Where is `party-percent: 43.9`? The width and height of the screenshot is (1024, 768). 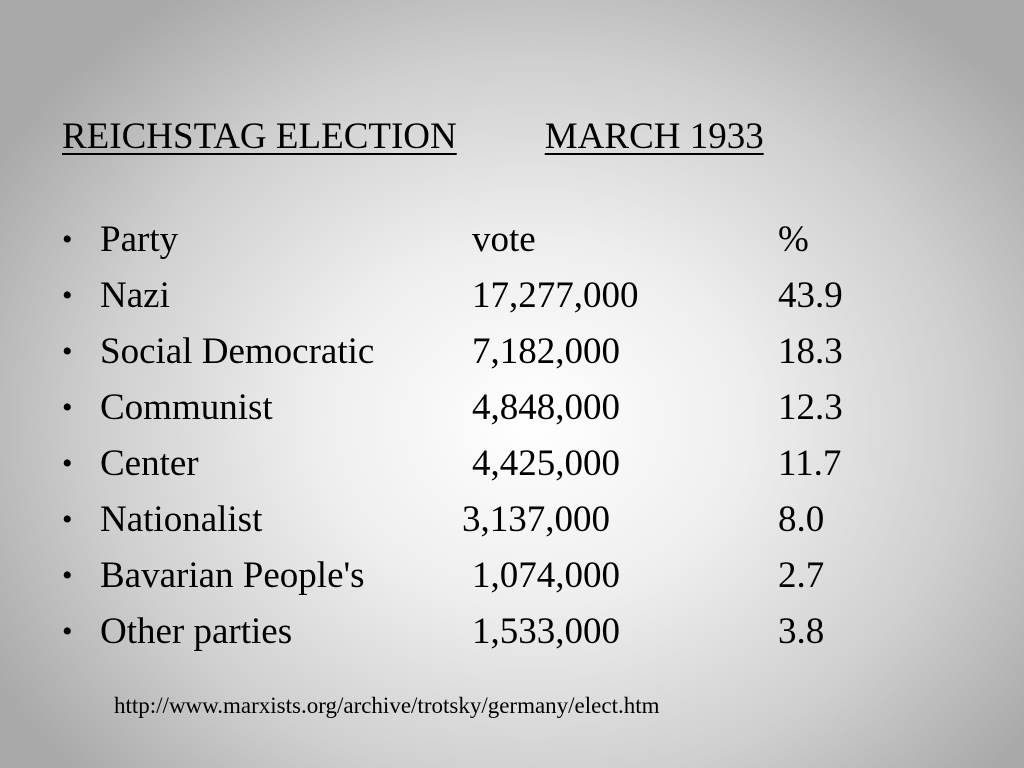 party-percent: 43.9 is located at coordinates (810, 295).